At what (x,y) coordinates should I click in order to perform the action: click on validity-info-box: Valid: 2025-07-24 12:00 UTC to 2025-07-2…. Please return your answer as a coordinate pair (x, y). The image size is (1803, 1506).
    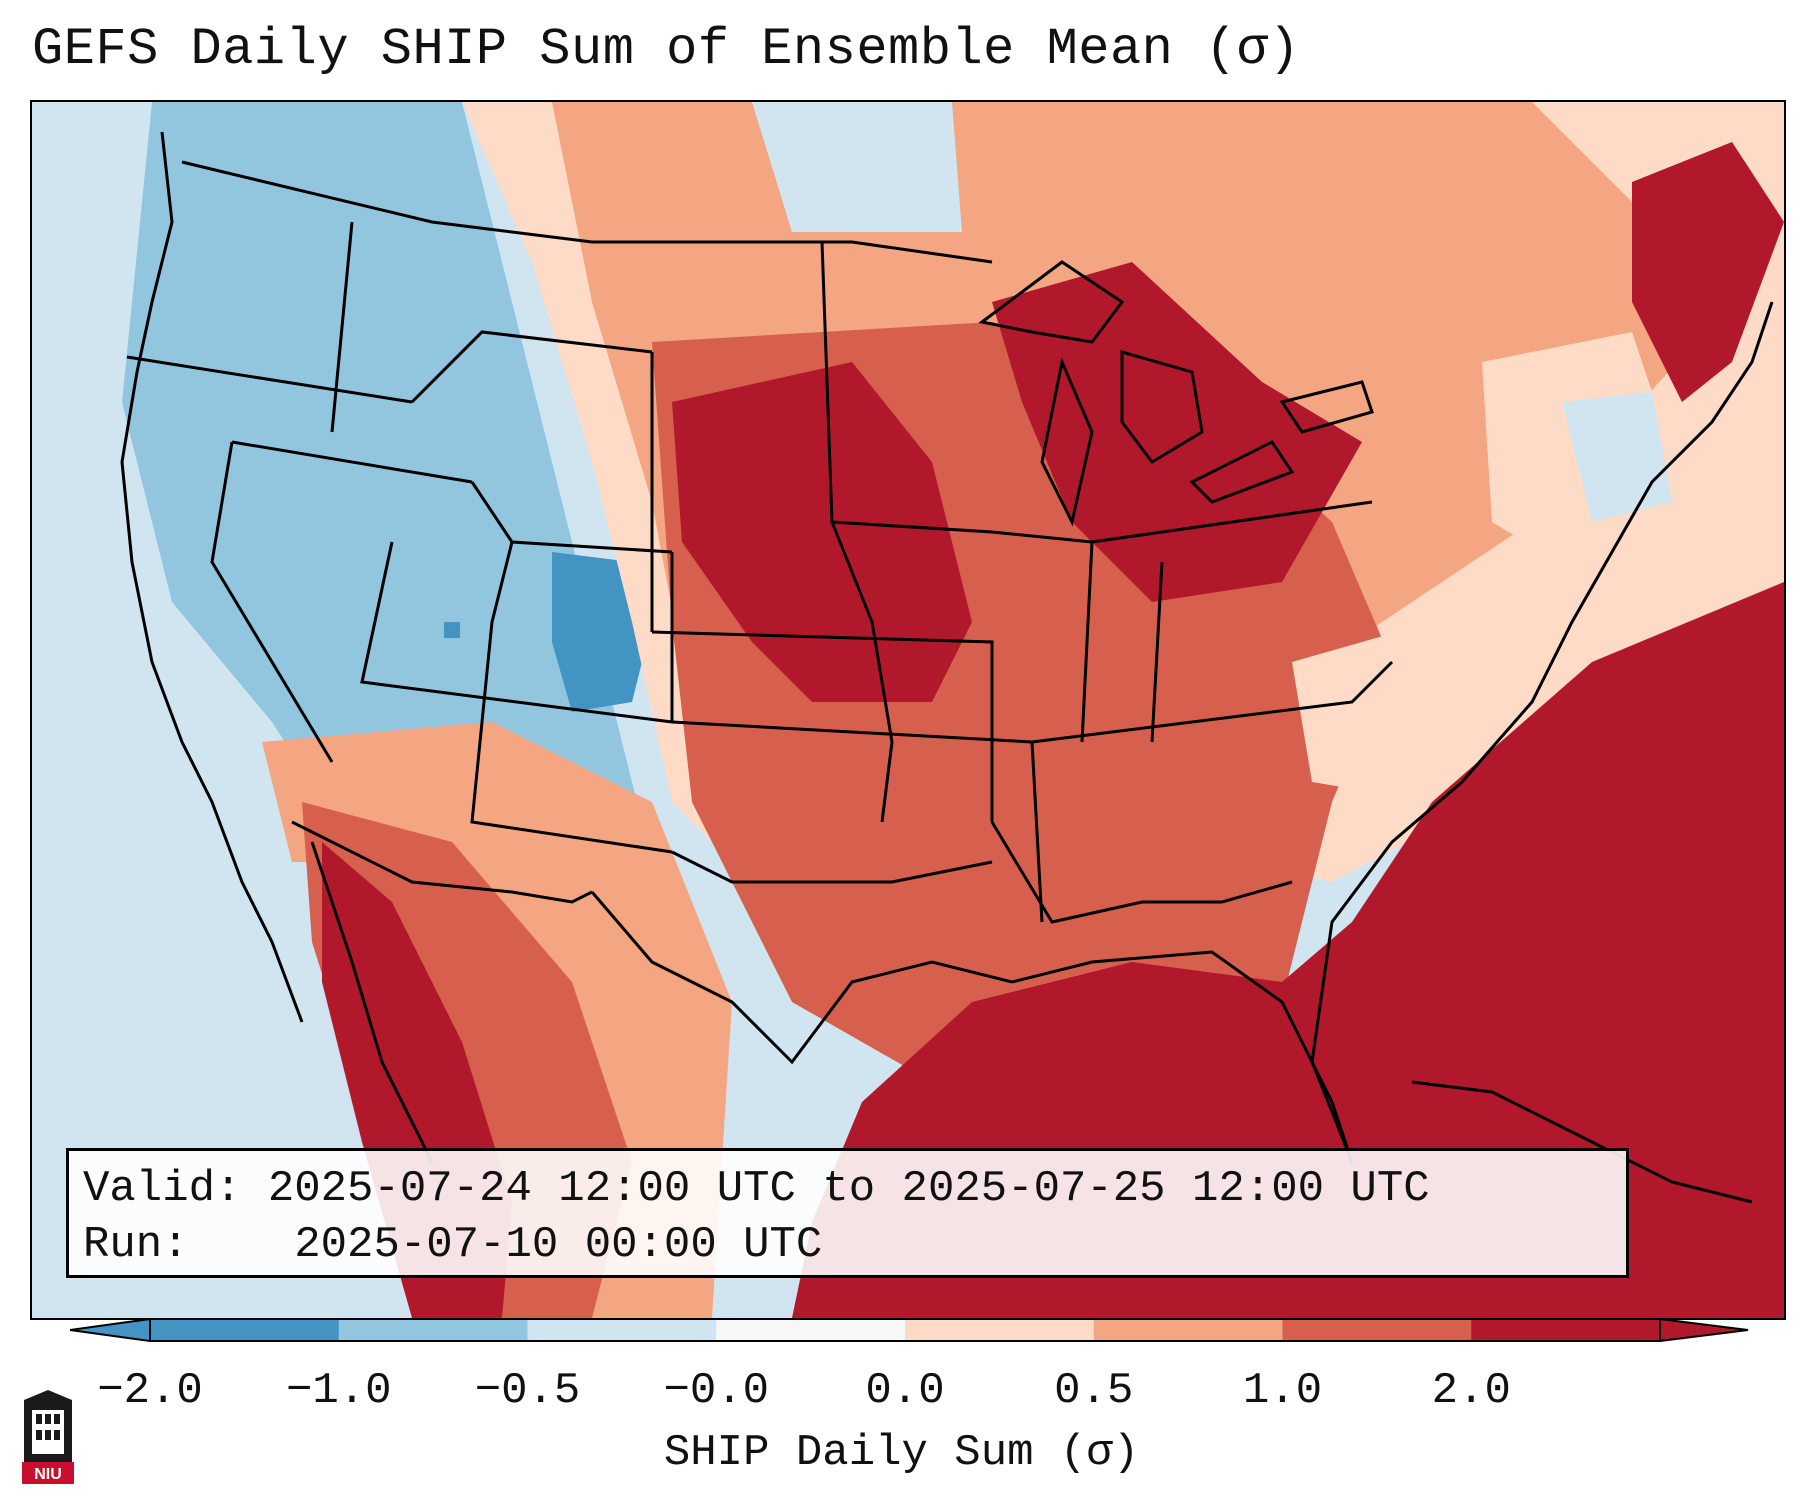
    Looking at the image, I should click on (847, 1213).